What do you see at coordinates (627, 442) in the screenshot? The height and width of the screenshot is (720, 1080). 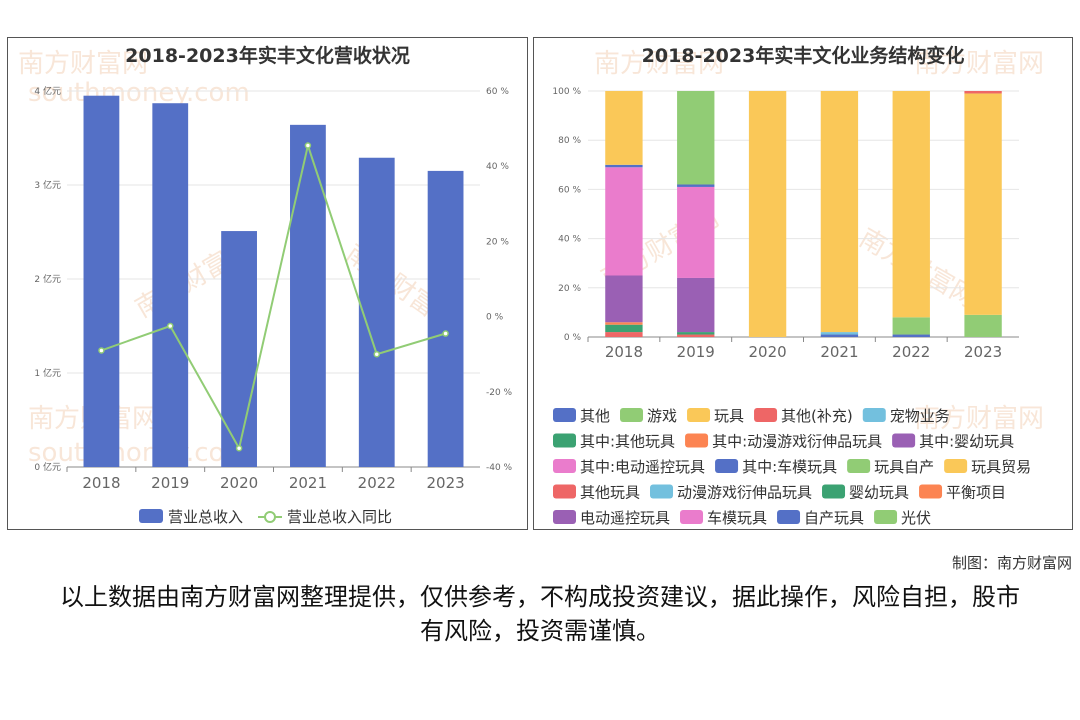 I see `legend-label: 其中:其他玩具` at bounding box center [627, 442].